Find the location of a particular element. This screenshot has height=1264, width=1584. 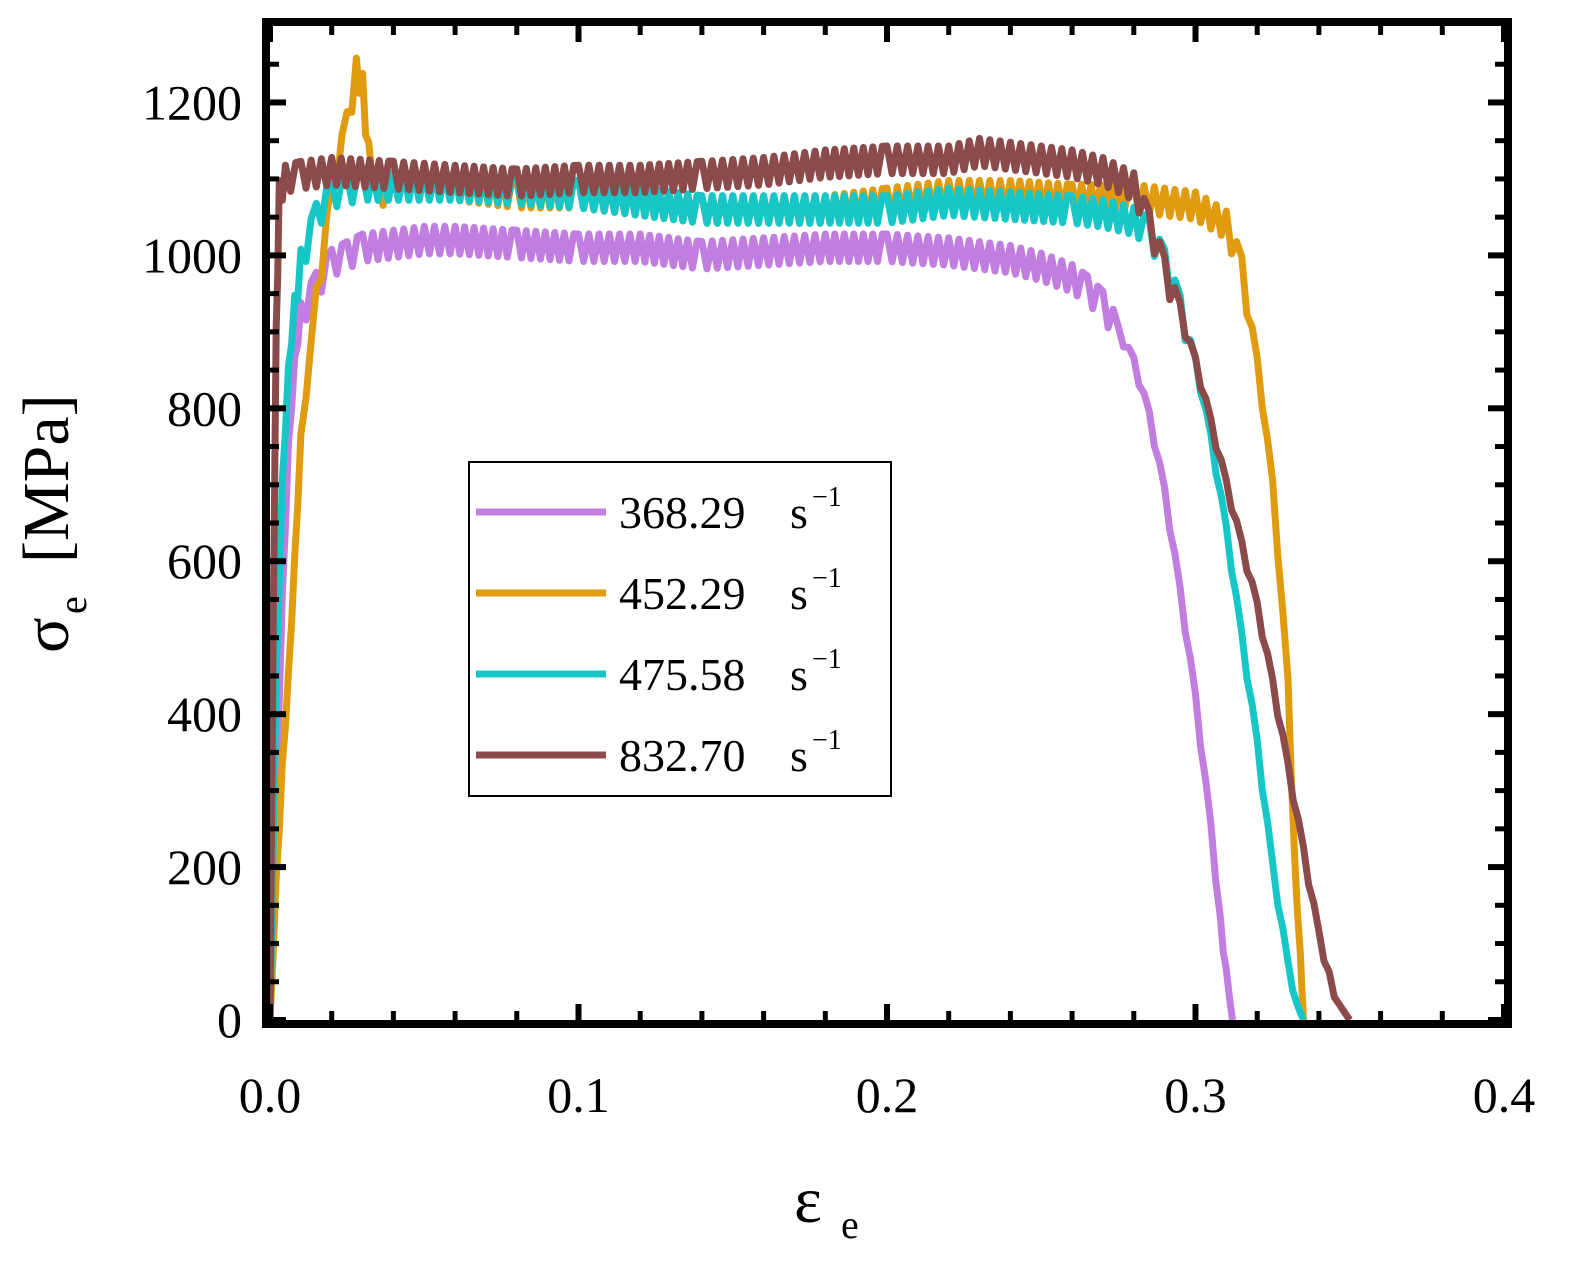

legend-unit-exponent-2: −1 is located at coordinates (827, 578).